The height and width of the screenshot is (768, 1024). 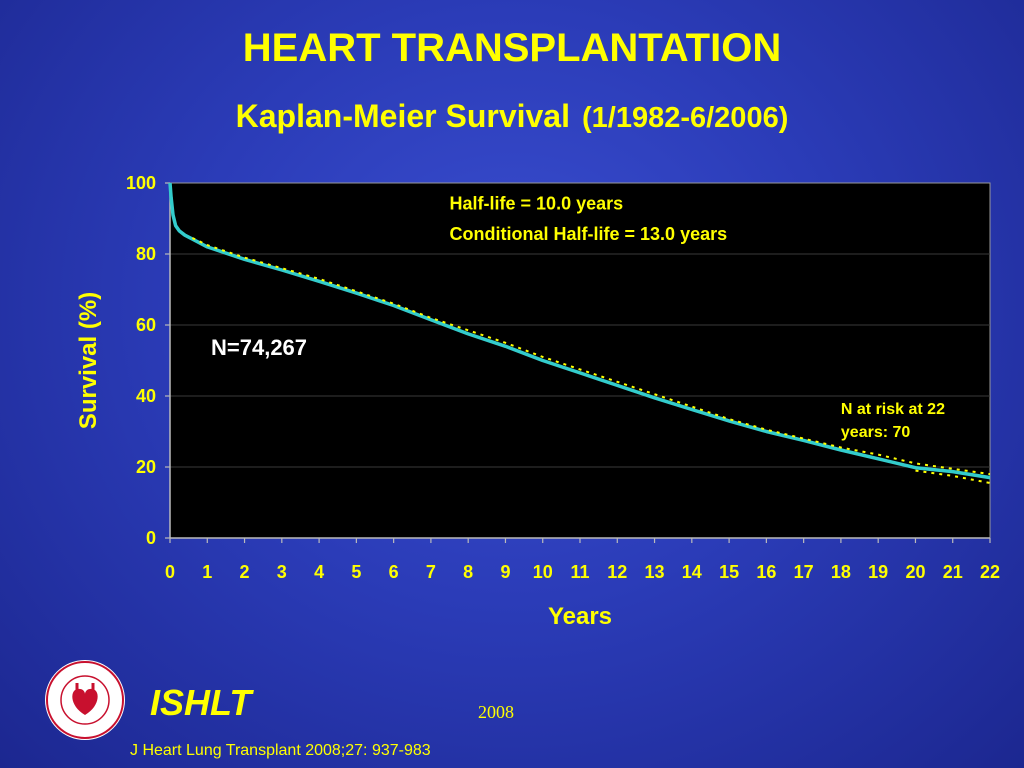 What do you see at coordinates (146, 325) in the screenshot?
I see `y-tick-label: 60` at bounding box center [146, 325].